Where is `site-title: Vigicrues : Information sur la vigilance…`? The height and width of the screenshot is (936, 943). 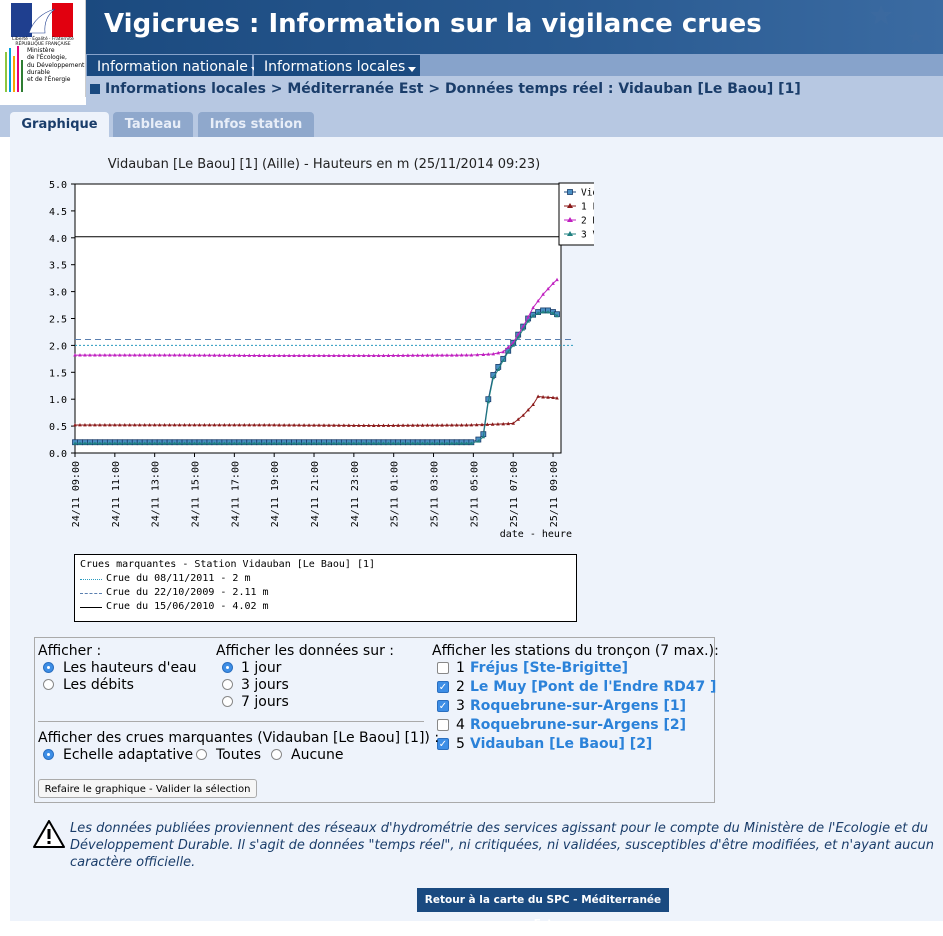
site-title: Vigicrues : Information sur la vigilance… is located at coordinates (433, 24).